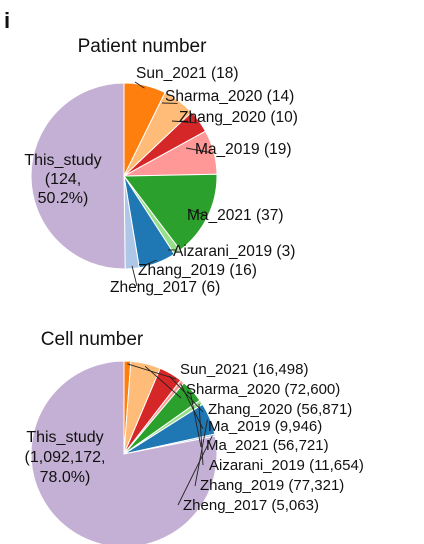  I want to click on slice-label: Zhang_2020 (10), so click(238, 117).